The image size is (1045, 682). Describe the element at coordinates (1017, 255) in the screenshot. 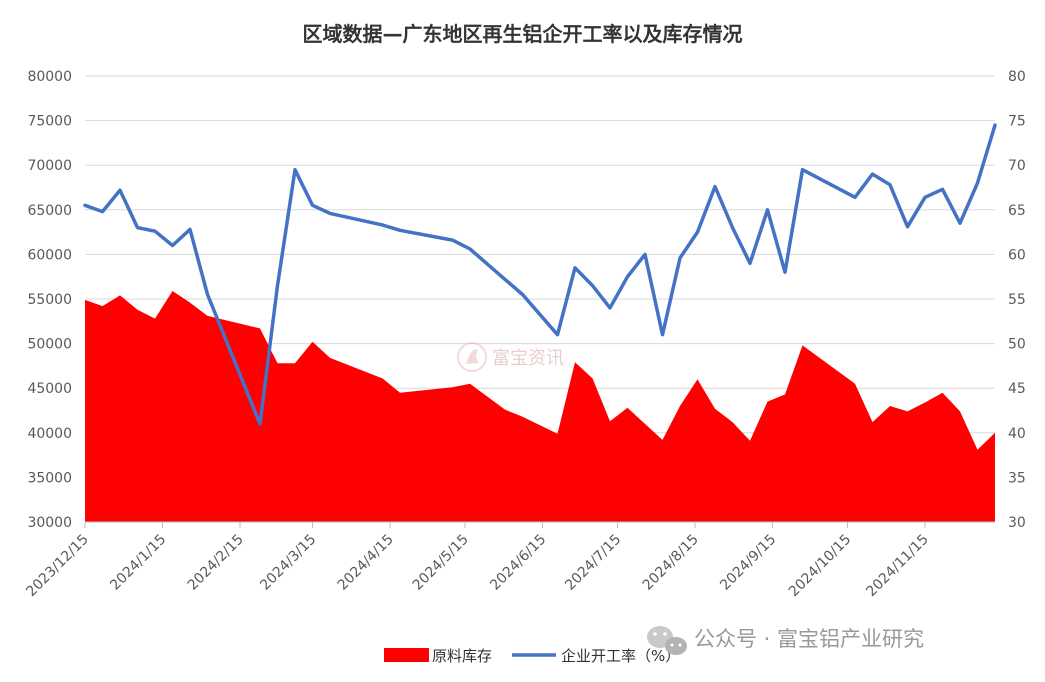

I see `y-right-tick-label: 60` at that location.